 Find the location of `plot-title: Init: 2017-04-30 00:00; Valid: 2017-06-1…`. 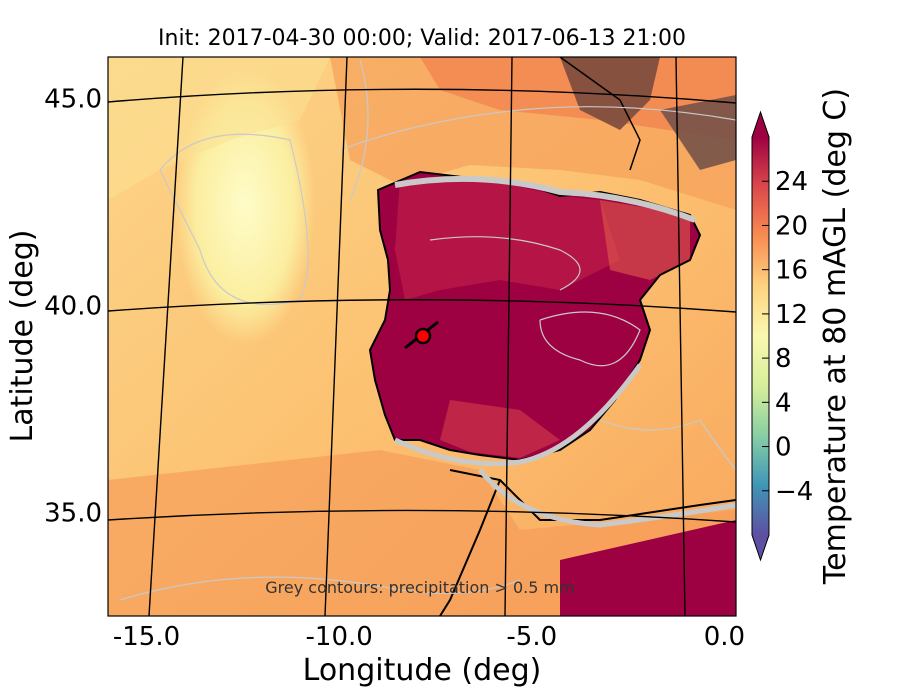

plot-title: Init: 2017-04-30 00:00; Valid: 2017-06-1… is located at coordinates (422, 38).